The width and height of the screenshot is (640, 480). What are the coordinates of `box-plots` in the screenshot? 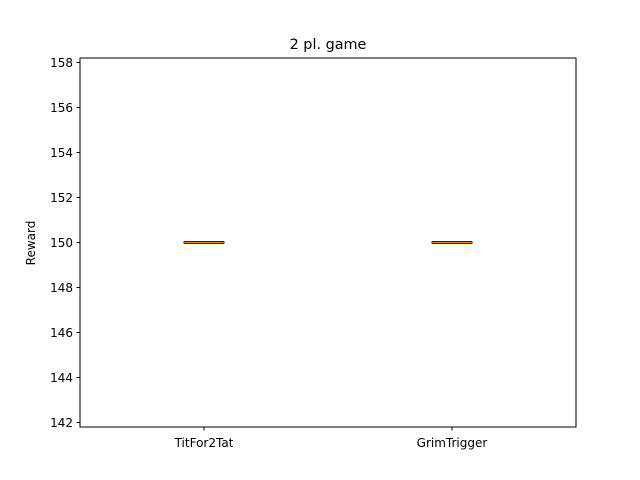 It's located at (328, 242).